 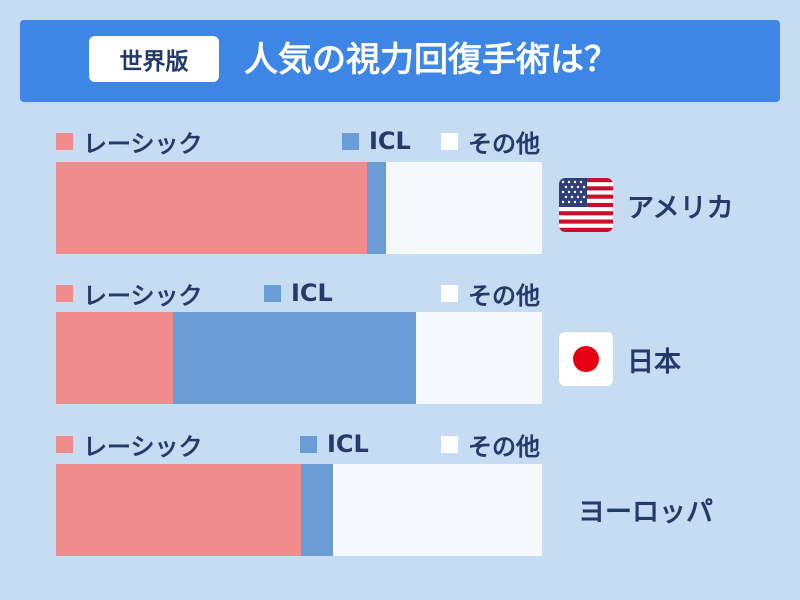 What do you see at coordinates (680, 208) in the screenshot?
I see `country-label-usa: アメリカ` at bounding box center [680, 208].